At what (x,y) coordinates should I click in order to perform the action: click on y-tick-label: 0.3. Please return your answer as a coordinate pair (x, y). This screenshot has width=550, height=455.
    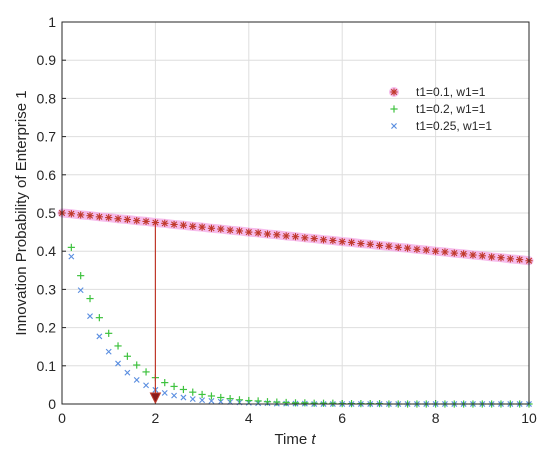
    Looking at the image, I should click on (47, 289).